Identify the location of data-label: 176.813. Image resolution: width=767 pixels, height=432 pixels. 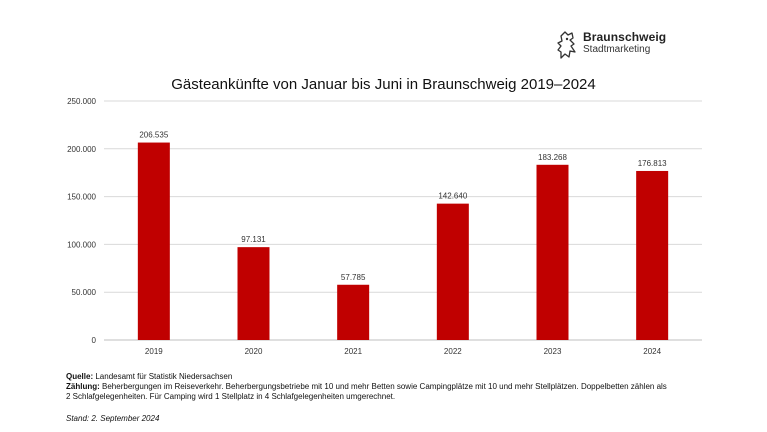
(652, 163).